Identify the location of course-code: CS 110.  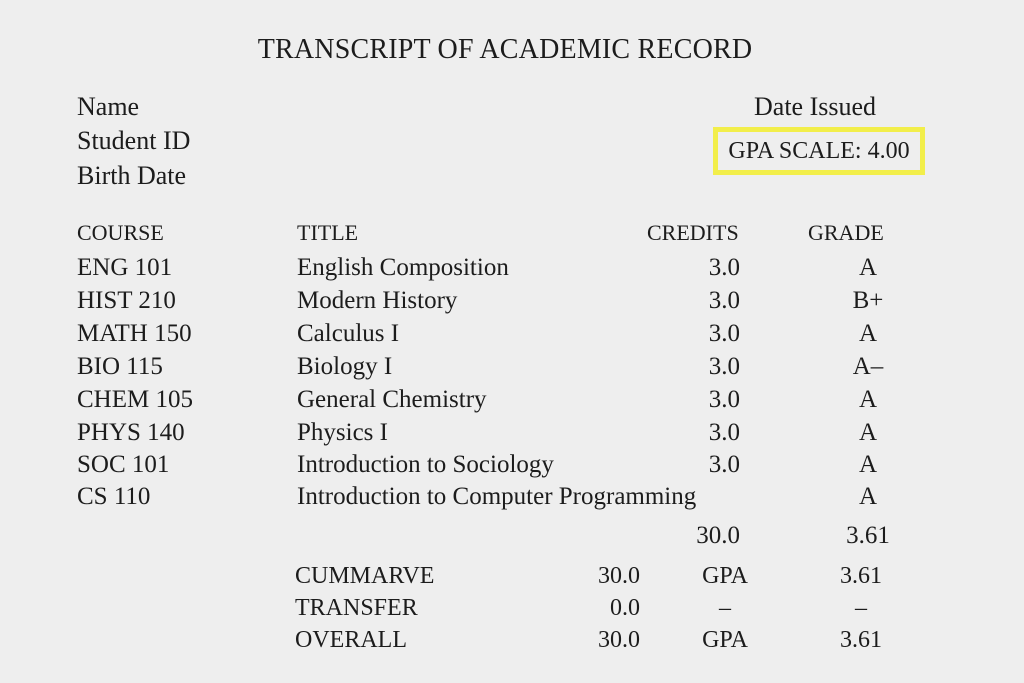
(114, 496).